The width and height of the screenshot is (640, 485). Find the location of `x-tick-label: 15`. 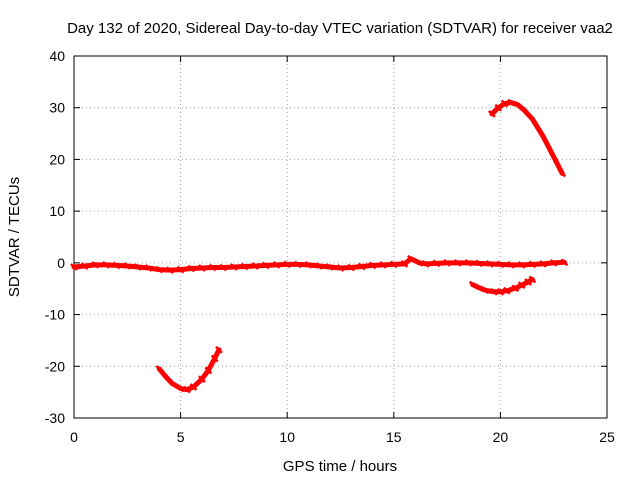

x-tick-label: 15 is located at coordinates (394, 437).